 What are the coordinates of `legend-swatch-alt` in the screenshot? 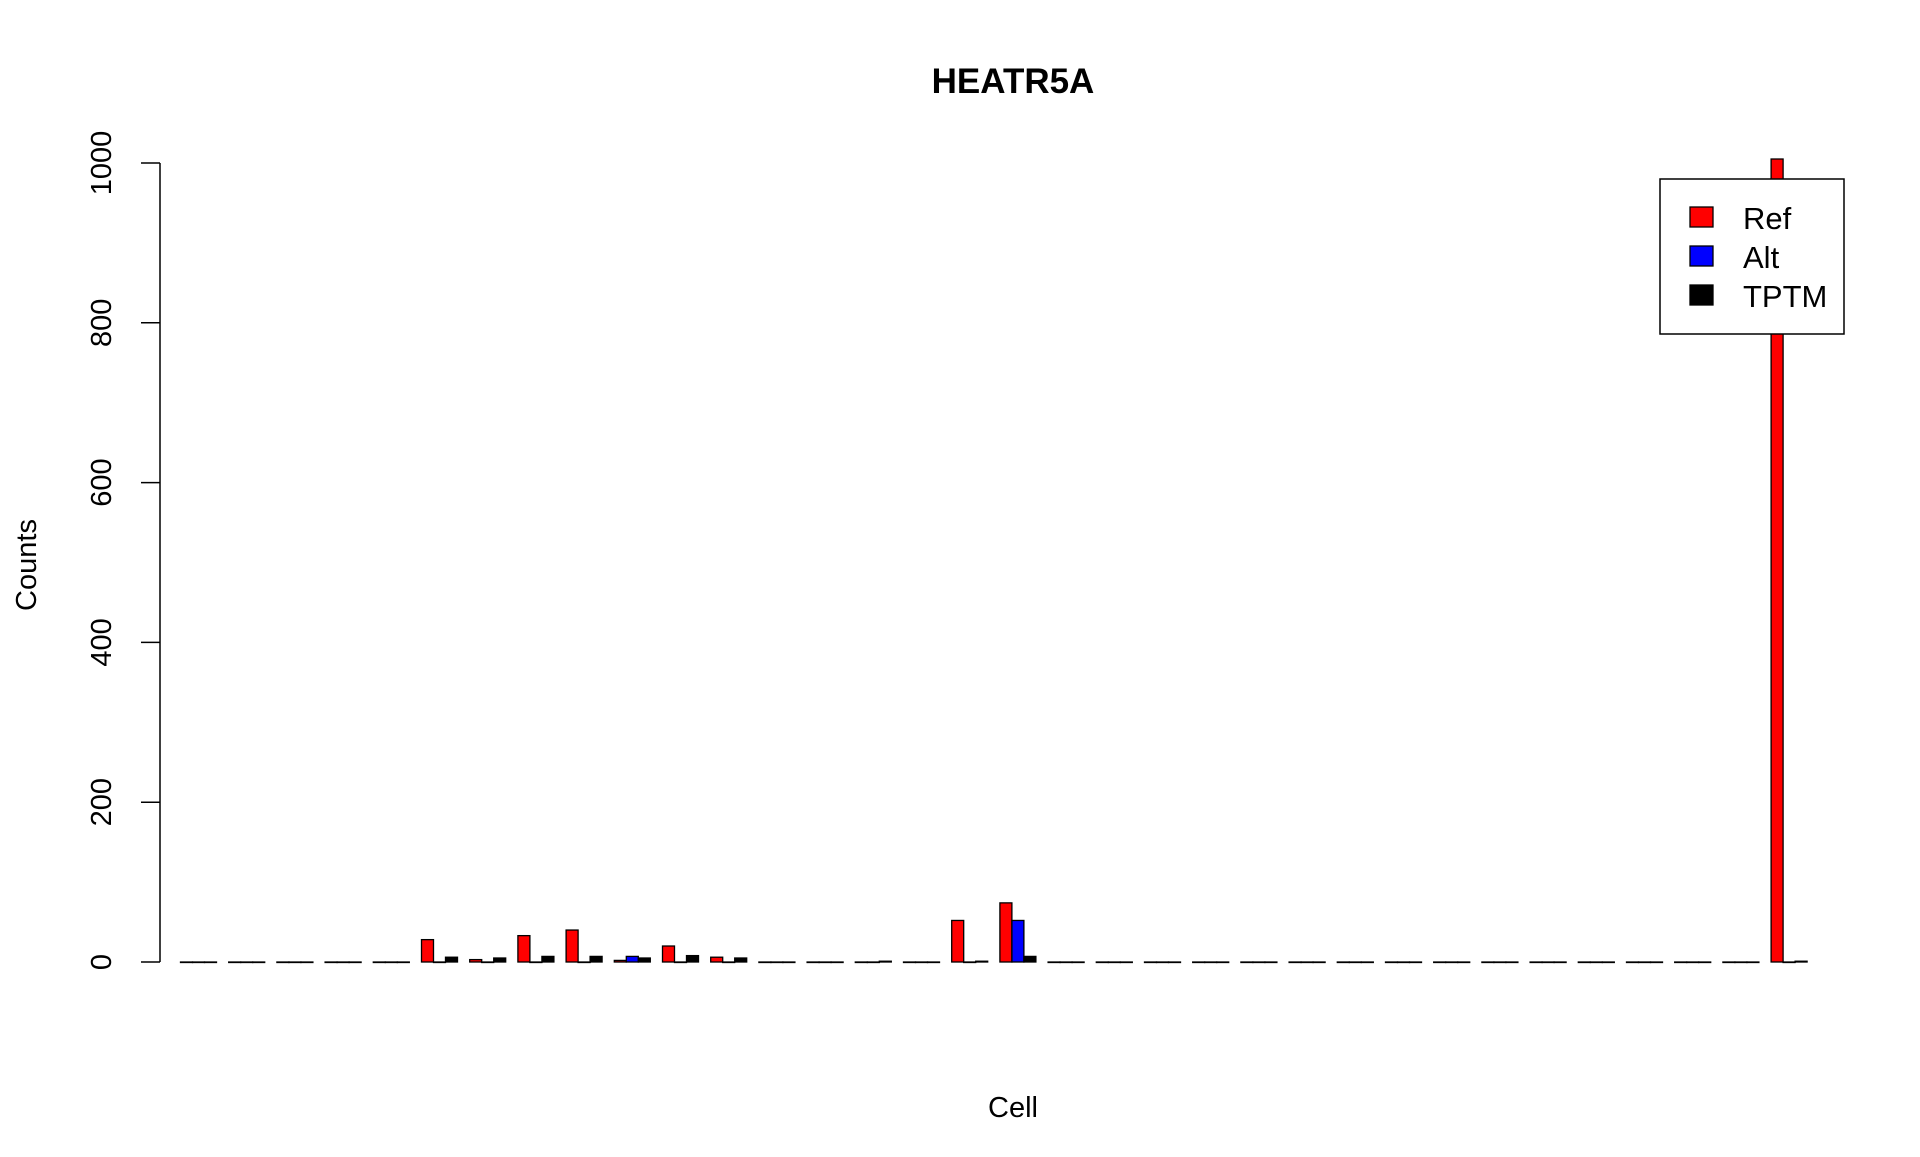 It's located at (1701, 256).